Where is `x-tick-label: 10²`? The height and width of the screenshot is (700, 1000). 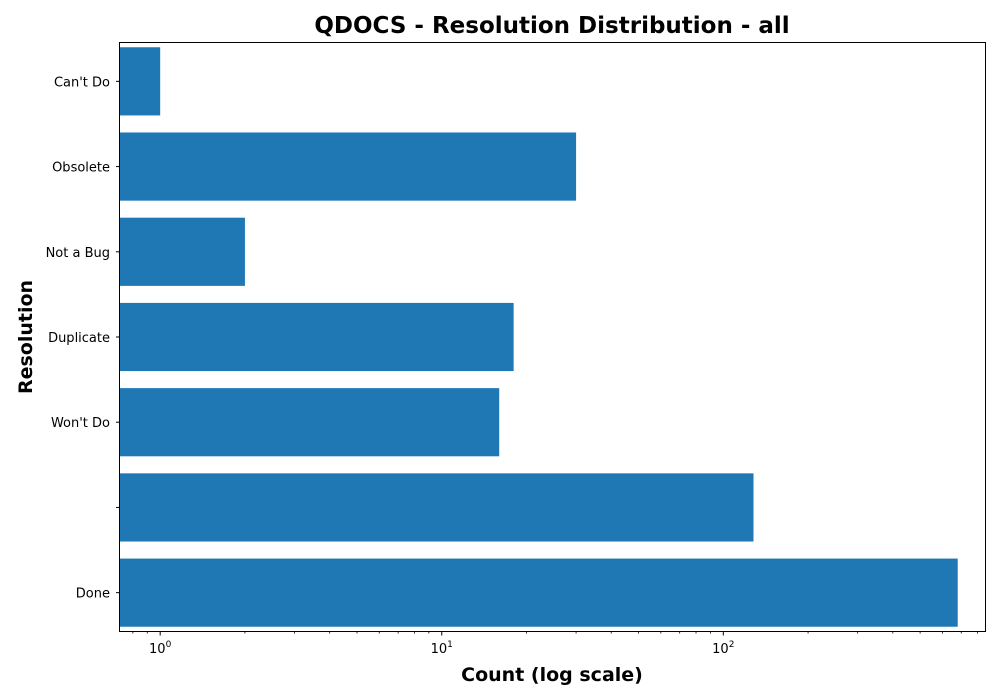 x-tick-label: 10² is located at coordinates (723, 648).